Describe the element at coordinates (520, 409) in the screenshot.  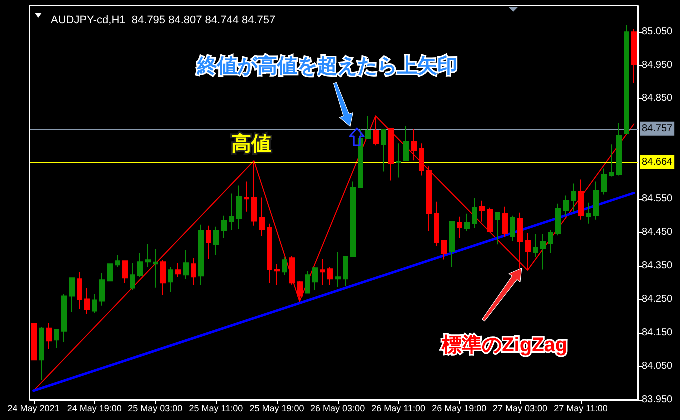
I see `x-tick-label: 27 May 03:00` at that location.